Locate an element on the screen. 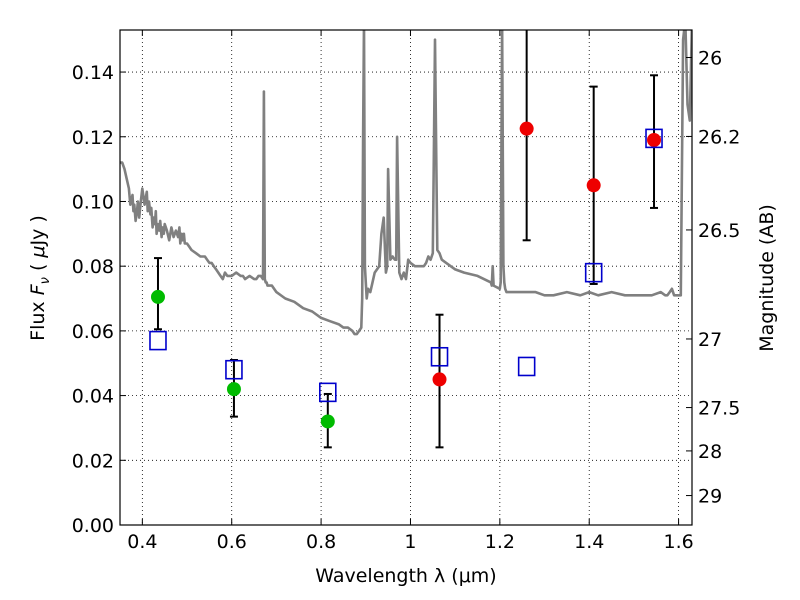  x-tick-label: 1.2 is located at coordinates (500, 542).